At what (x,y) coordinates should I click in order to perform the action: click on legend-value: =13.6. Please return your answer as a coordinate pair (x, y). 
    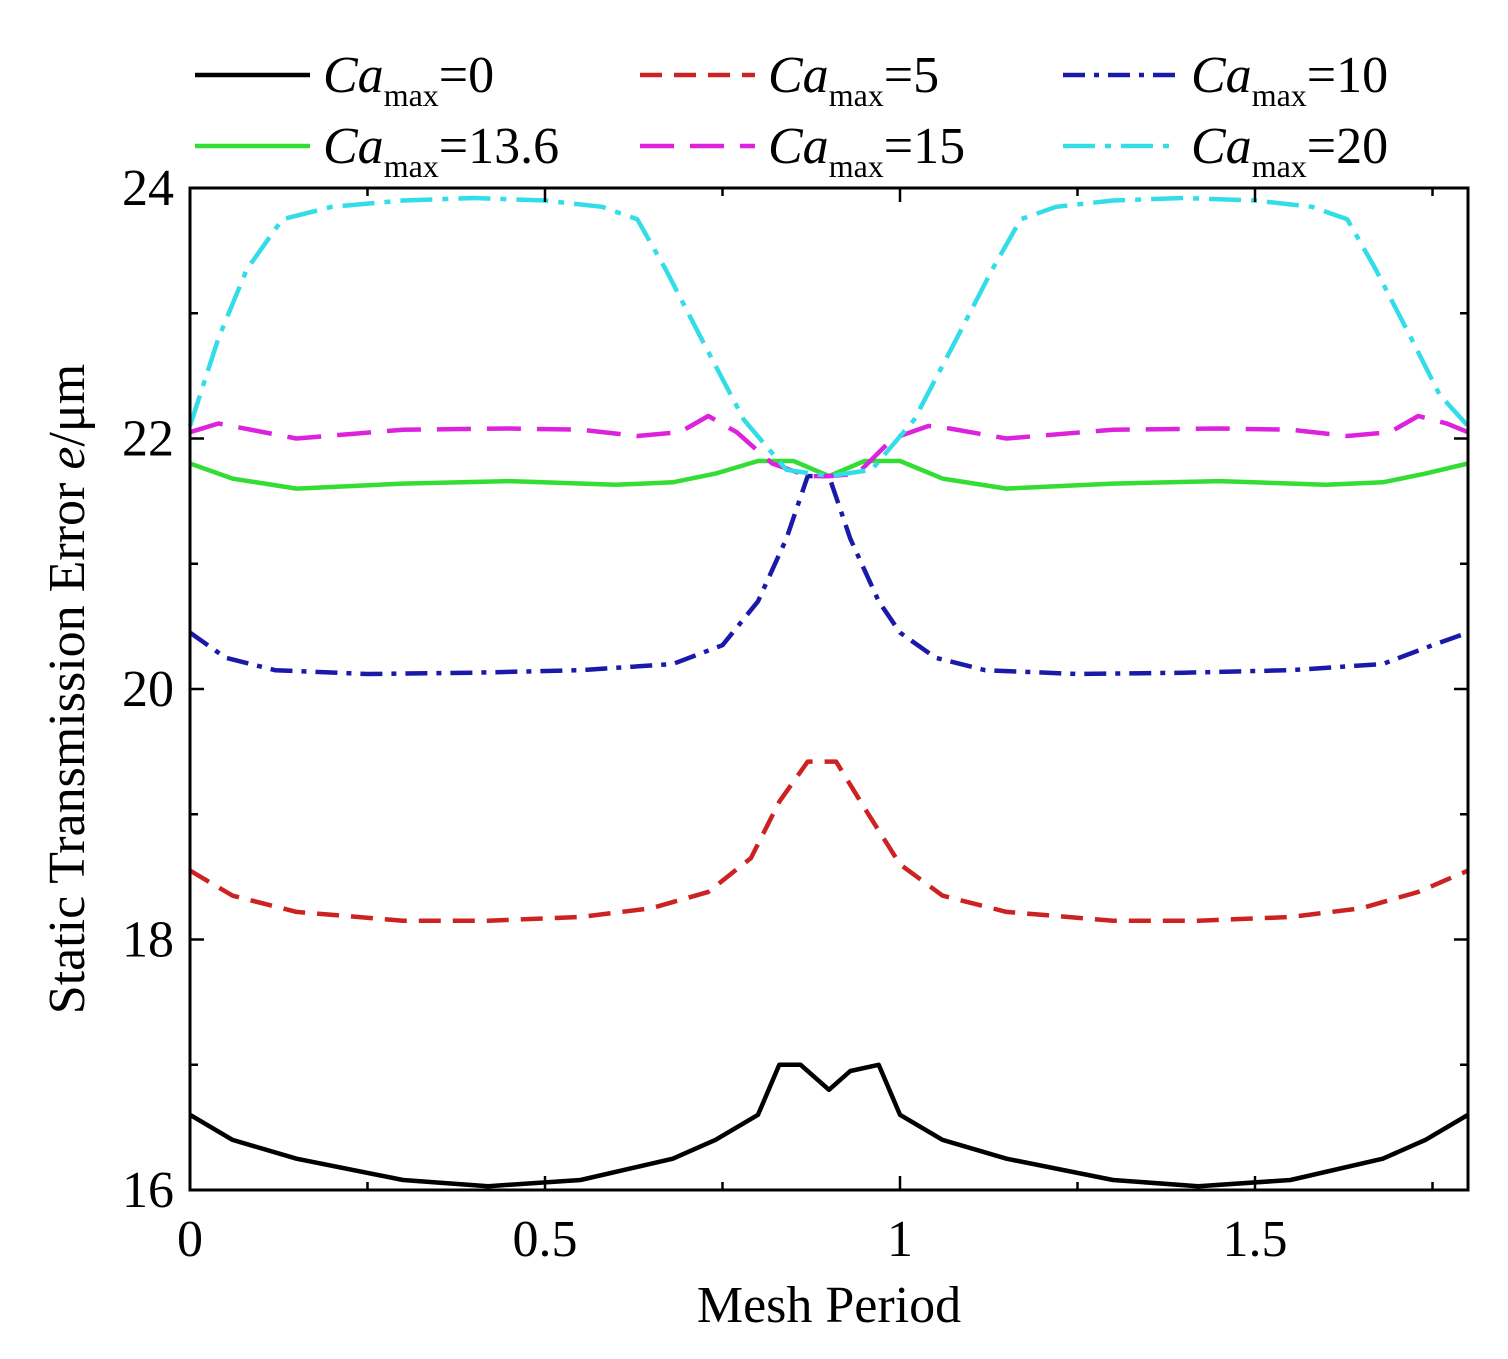
    Looking at the image, I should click on (499, 146).